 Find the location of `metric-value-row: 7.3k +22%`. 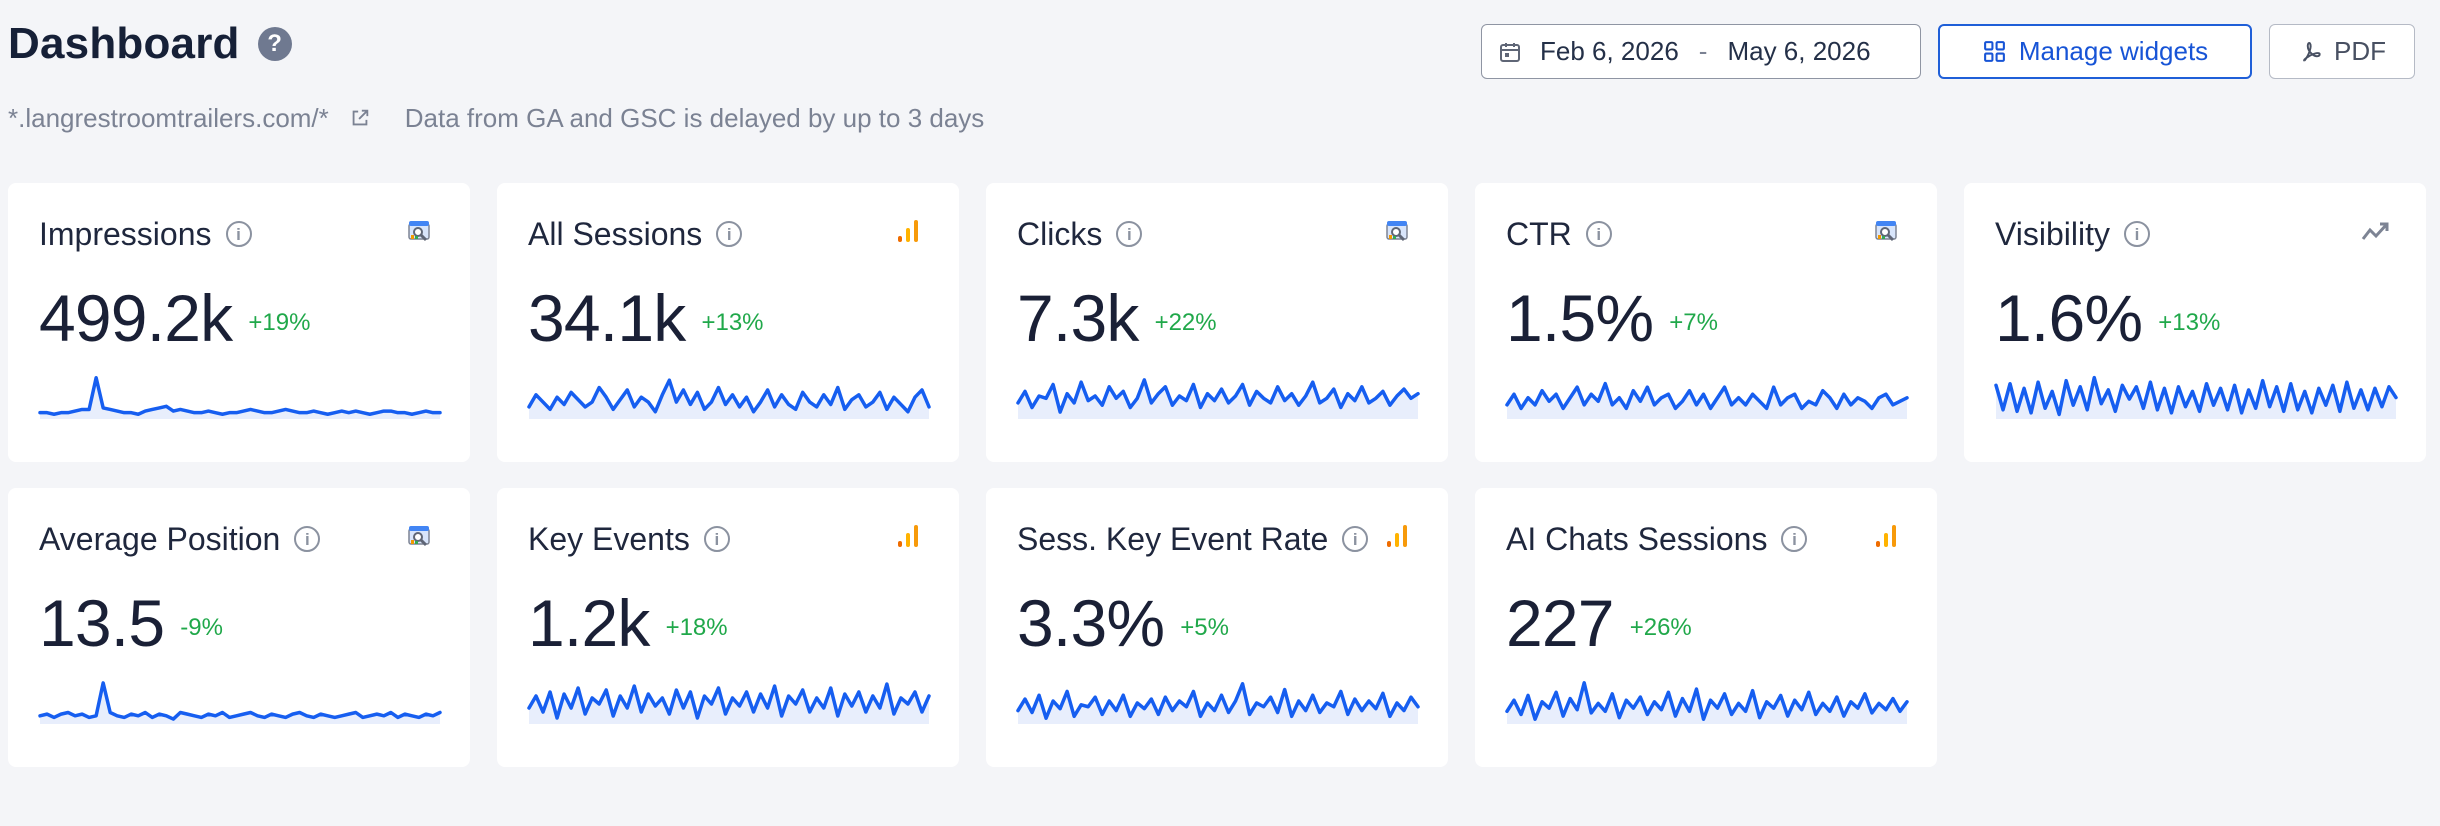

metric-value-row: 7.3k +22% is located at coordinates (1117, 318).